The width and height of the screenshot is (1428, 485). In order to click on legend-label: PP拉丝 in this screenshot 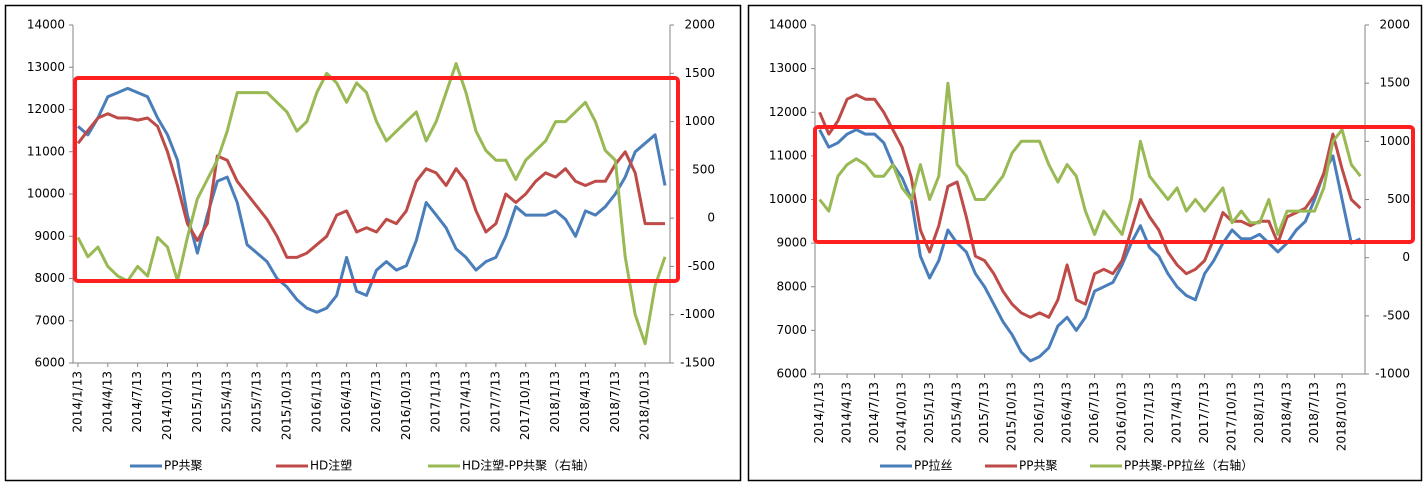, I will do `click(933, 465)`.